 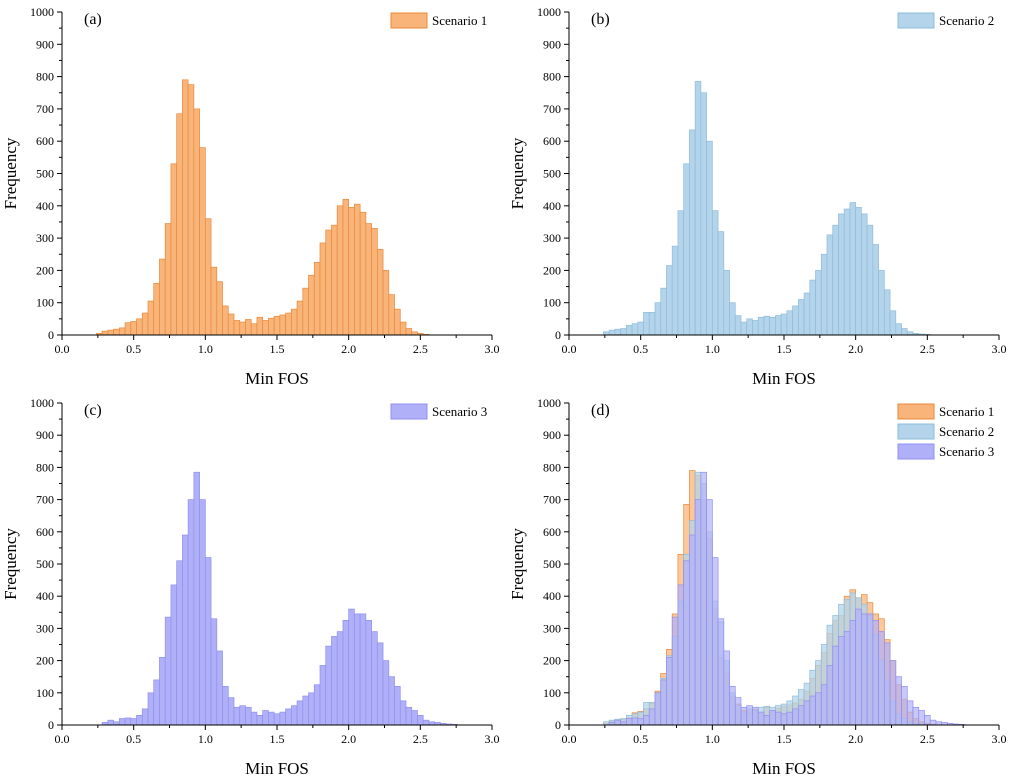 What do you see at coordinates (277, 768) in the screenshot?
I see `x-axis-title: Min FOS` at bounding box center [277, 768].